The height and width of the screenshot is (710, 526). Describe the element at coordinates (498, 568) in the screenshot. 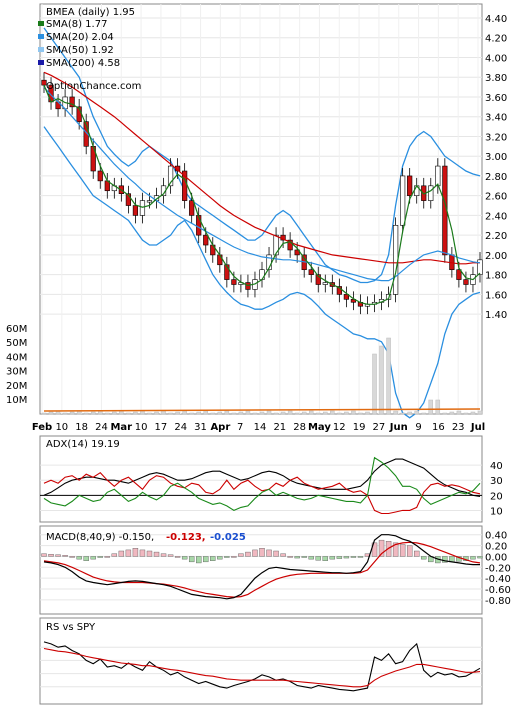

I see `macd-y-tick-label: -0.20` at that location.